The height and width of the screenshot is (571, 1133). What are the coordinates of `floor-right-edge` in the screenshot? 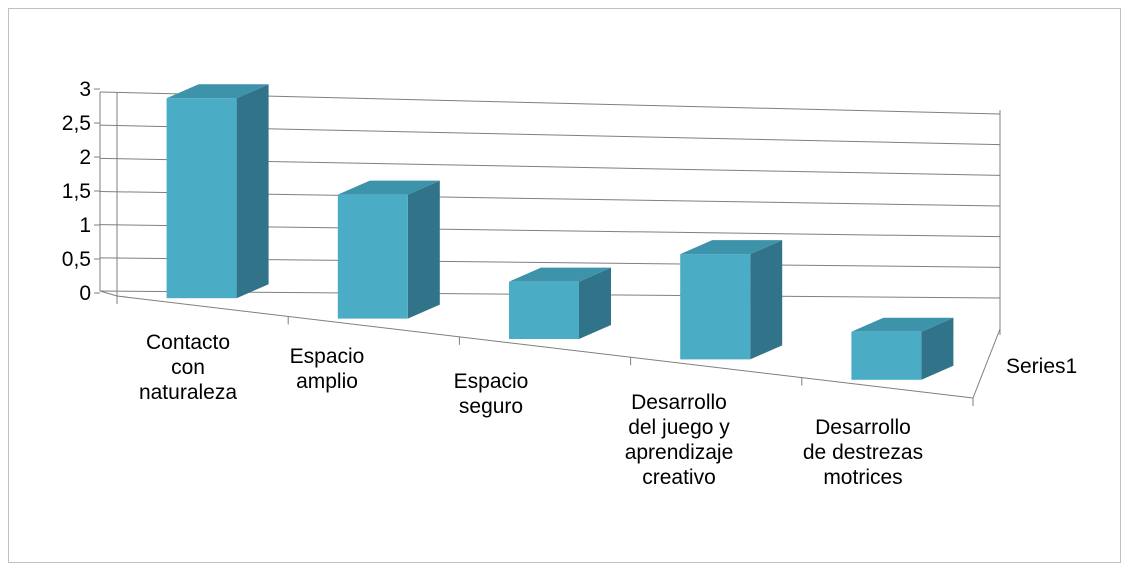 It's located at (986, 363).